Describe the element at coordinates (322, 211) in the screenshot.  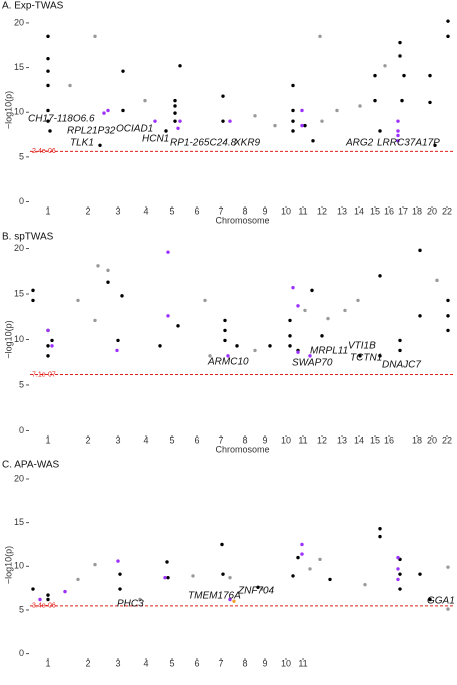
I see `x-tick-label: 12` at that location.